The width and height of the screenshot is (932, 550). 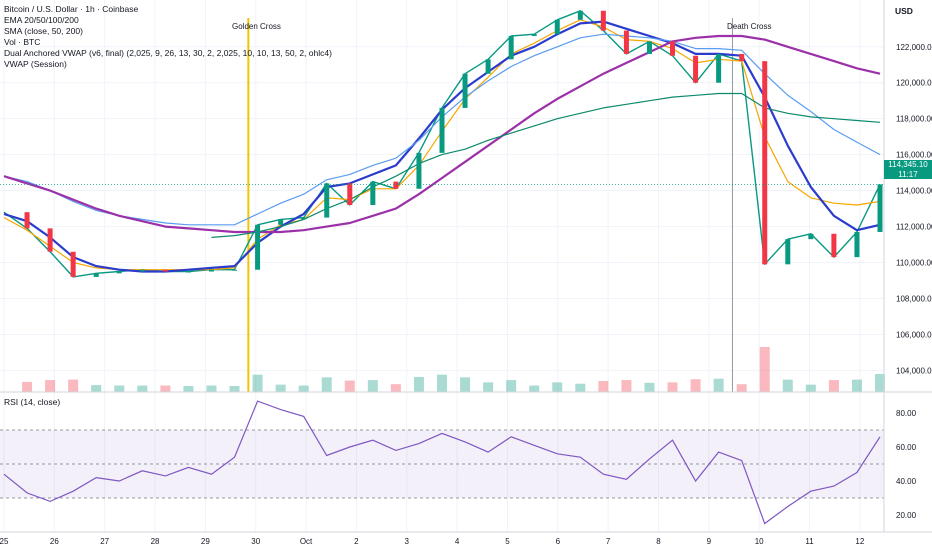 What do you see at coordinates (22, 42) in the screenshot?
I see `legend-volume: Vol · BTC` at bounding box center [22, 42].